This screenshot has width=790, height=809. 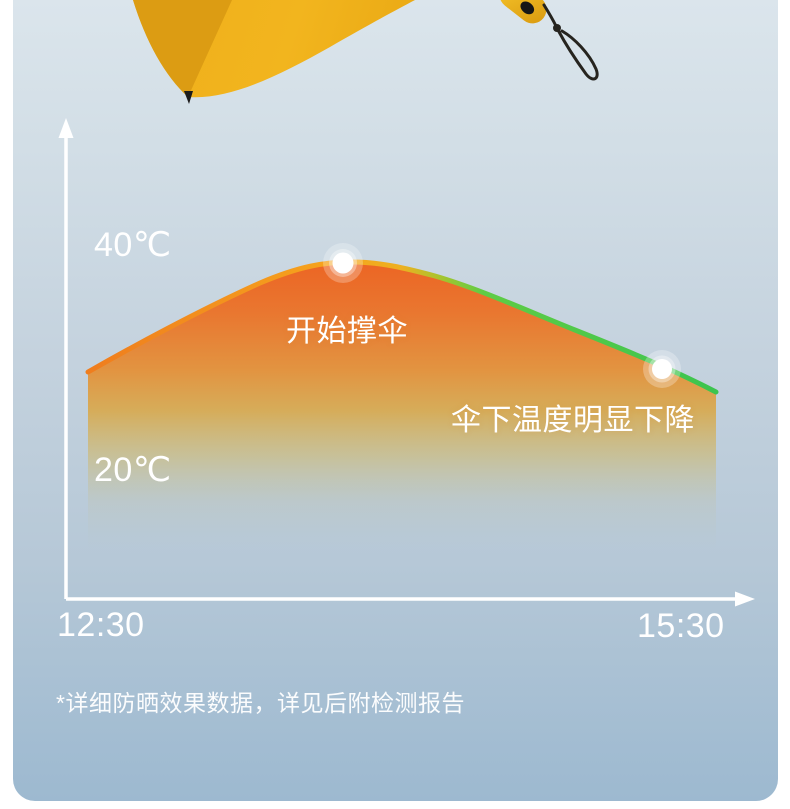 What do you see at coordinates (570, 42) in the screenshot?
I see `wrist-strap-icon` at bounding box center [570, 42].